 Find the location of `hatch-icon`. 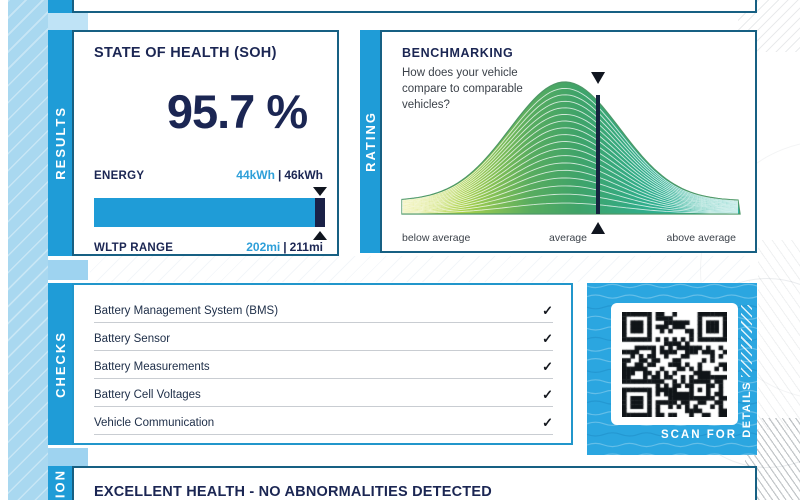

hatch-icon is located at coordinates (746, 341).